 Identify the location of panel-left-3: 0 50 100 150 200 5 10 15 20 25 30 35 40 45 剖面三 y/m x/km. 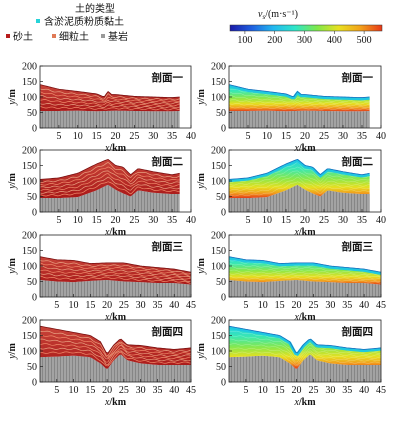
(101, 277).